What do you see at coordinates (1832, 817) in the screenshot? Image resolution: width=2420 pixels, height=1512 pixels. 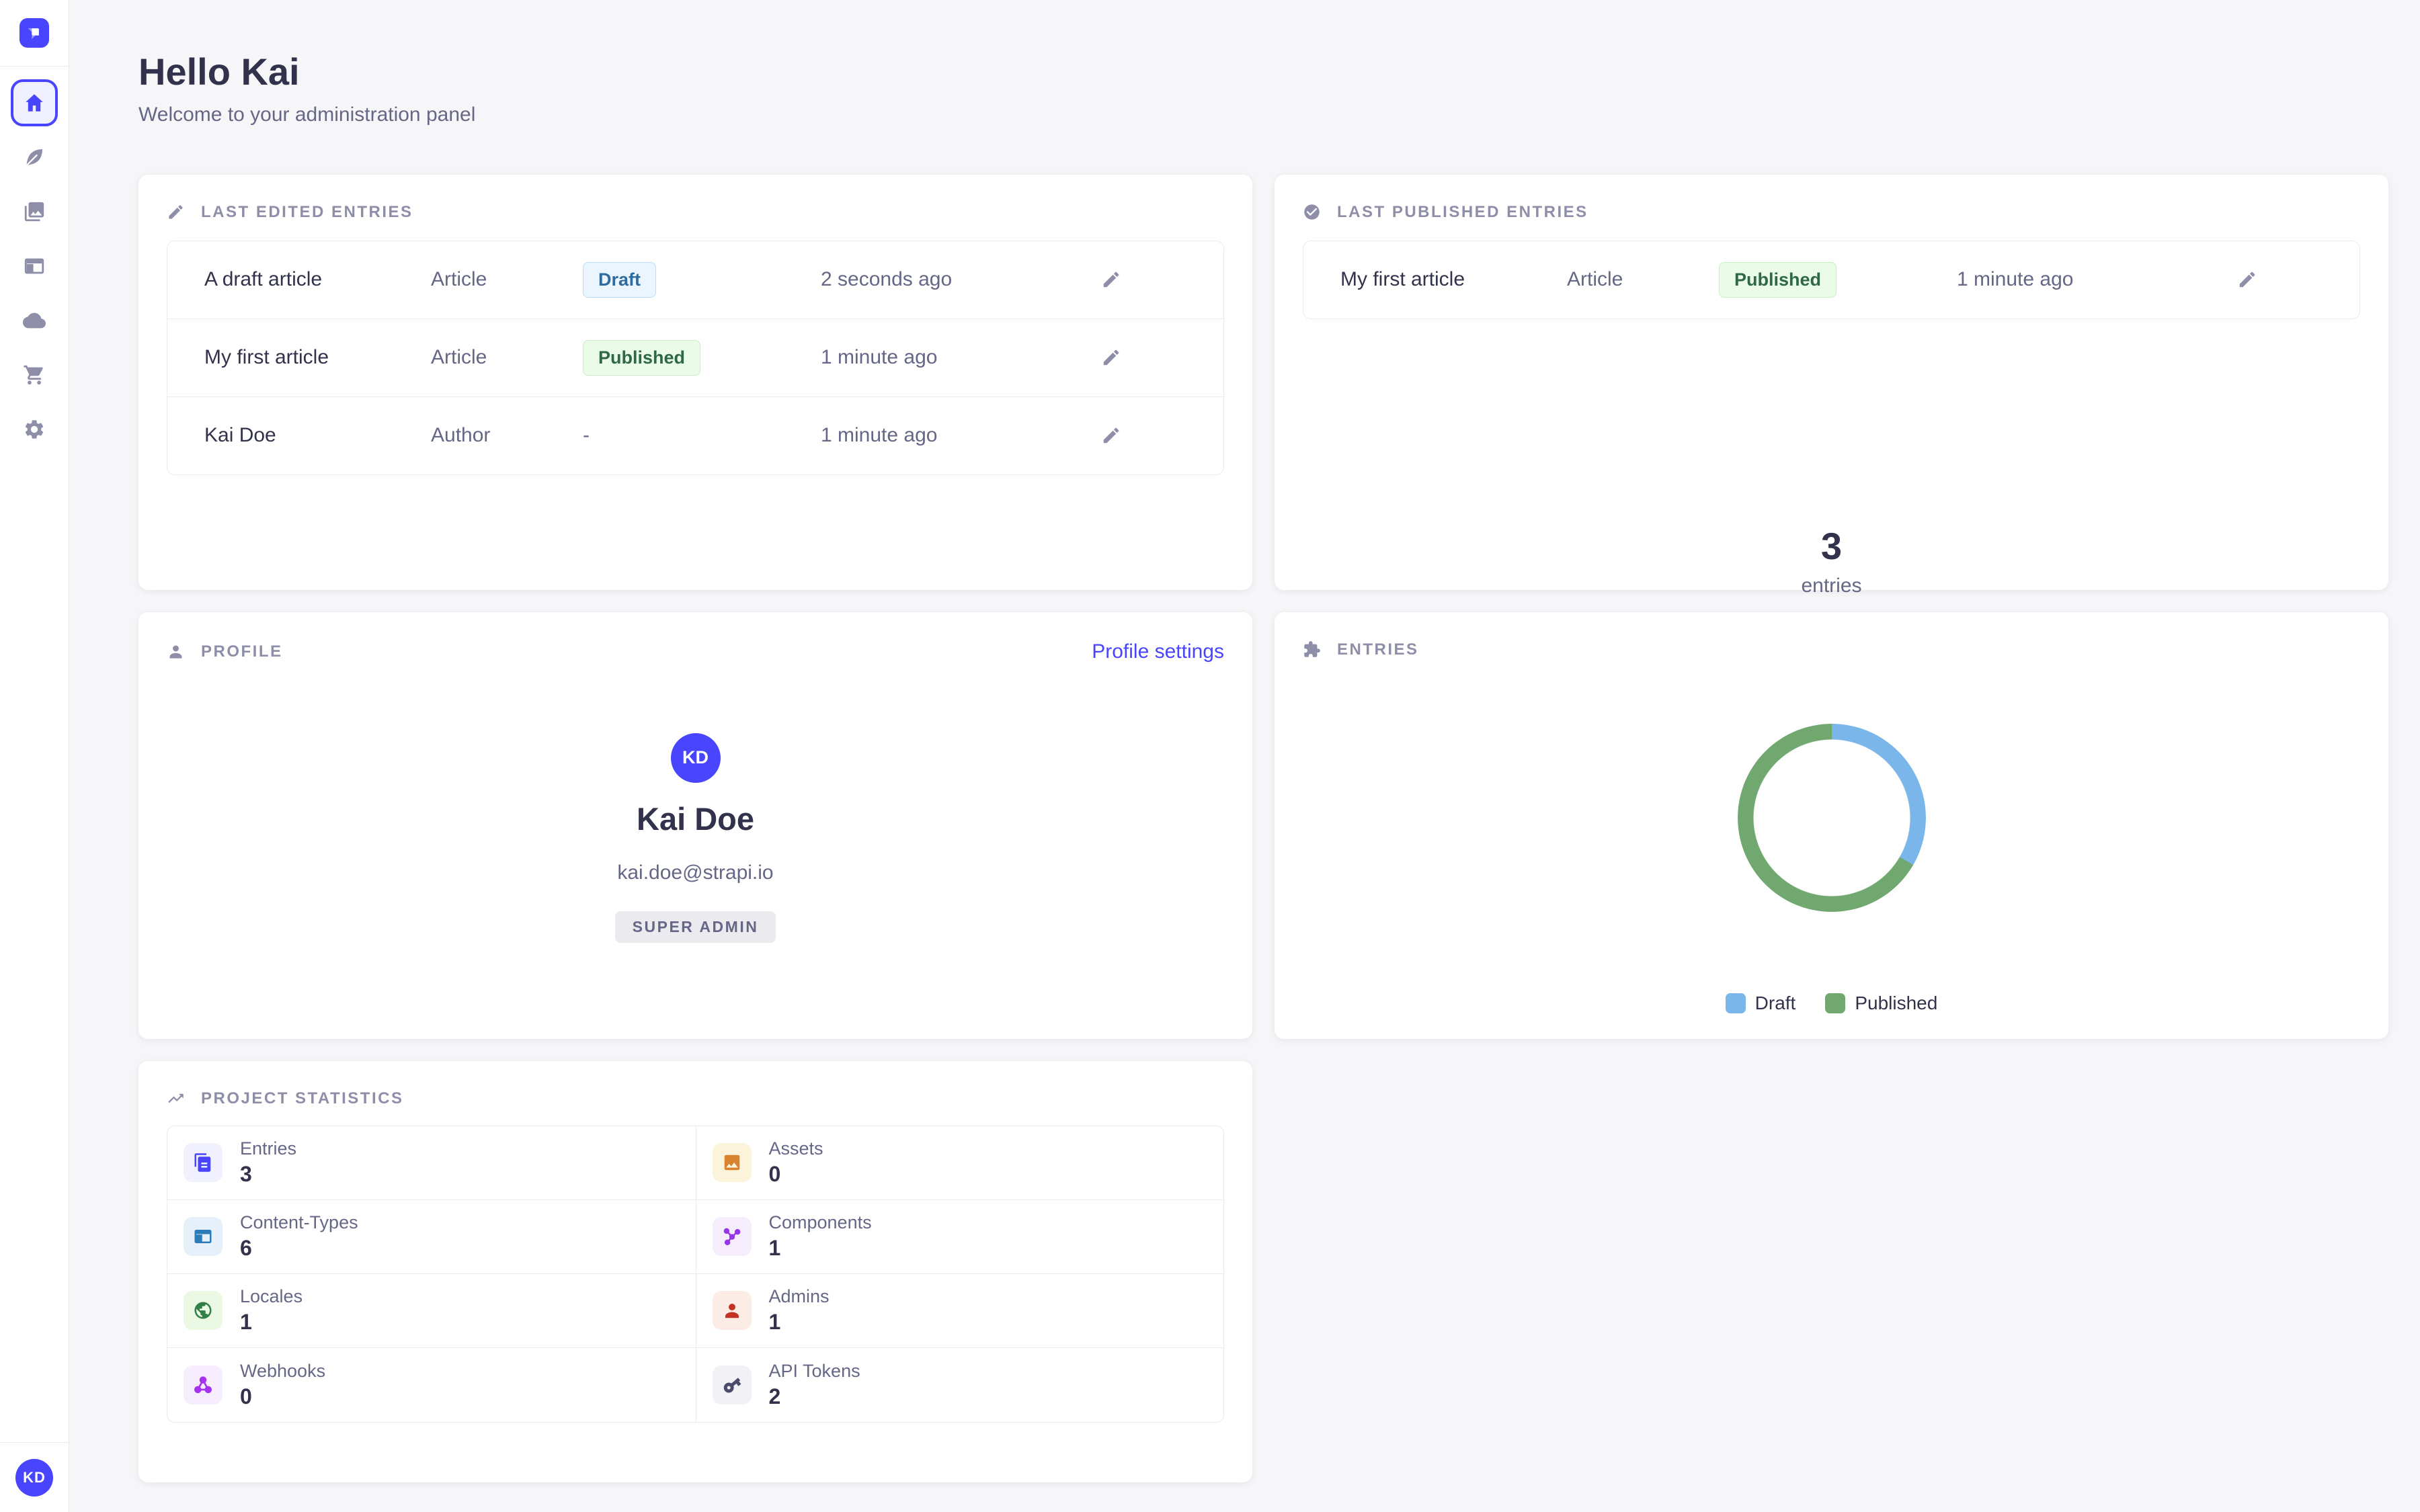 I see `entries-donut` at bounding box center [1832, 817].